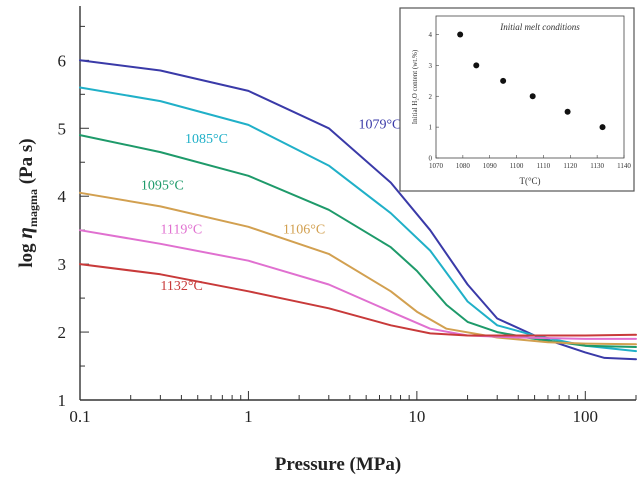 The image size is (637, 483). Describe the element at coordinates (62, 332) in the screenshot. I see `y-tick-label: 2` at that location.